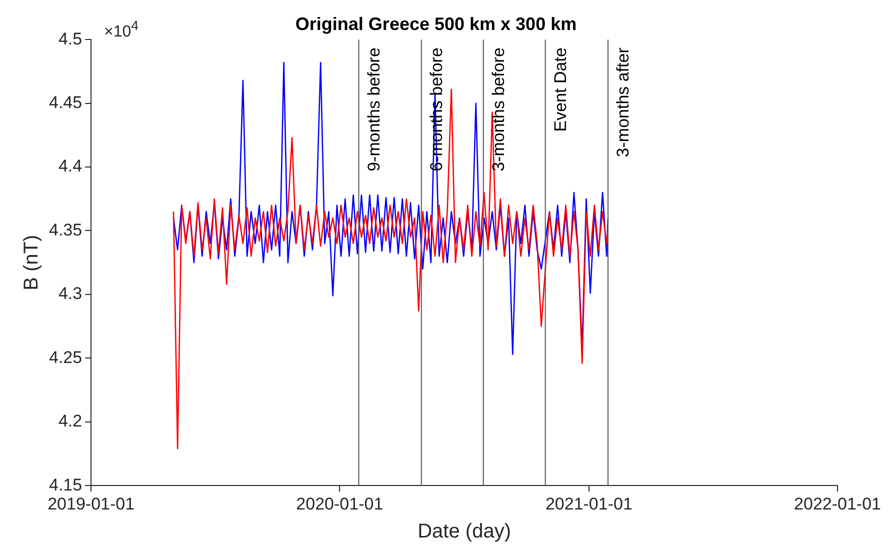 The height and width of the screenshot is (558, 892). I want to click on ref-line-label: 3-months before, so click(498, 110).